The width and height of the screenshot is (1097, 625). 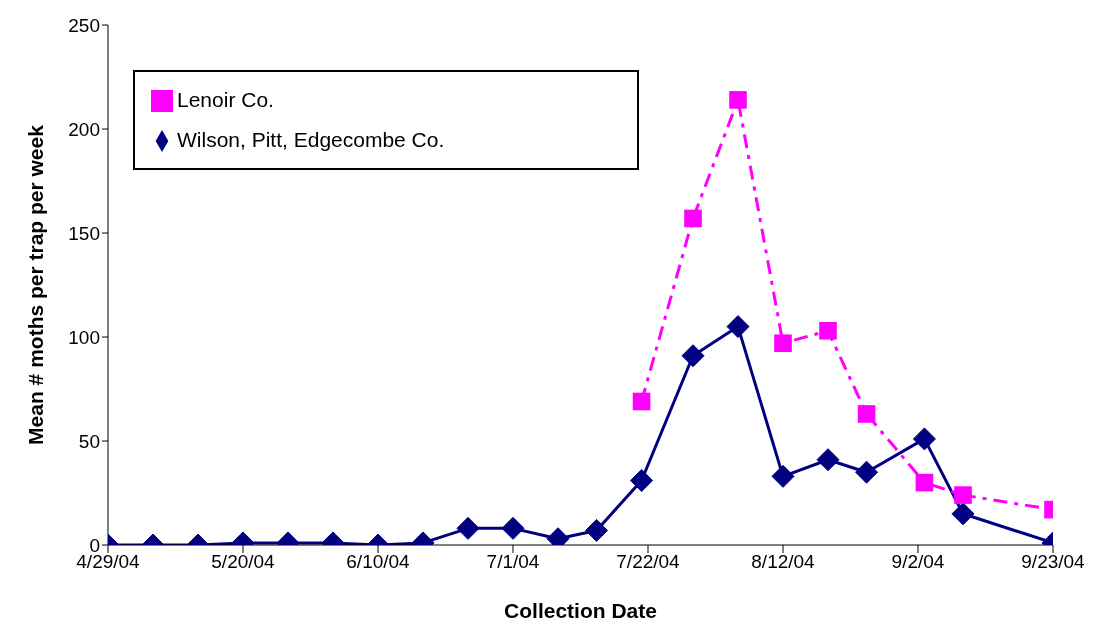 What do you see at coordinates (648, 562) in the screenshot?
I see `x-tick-label: 7/22/04` at bounding box center [648, 562].